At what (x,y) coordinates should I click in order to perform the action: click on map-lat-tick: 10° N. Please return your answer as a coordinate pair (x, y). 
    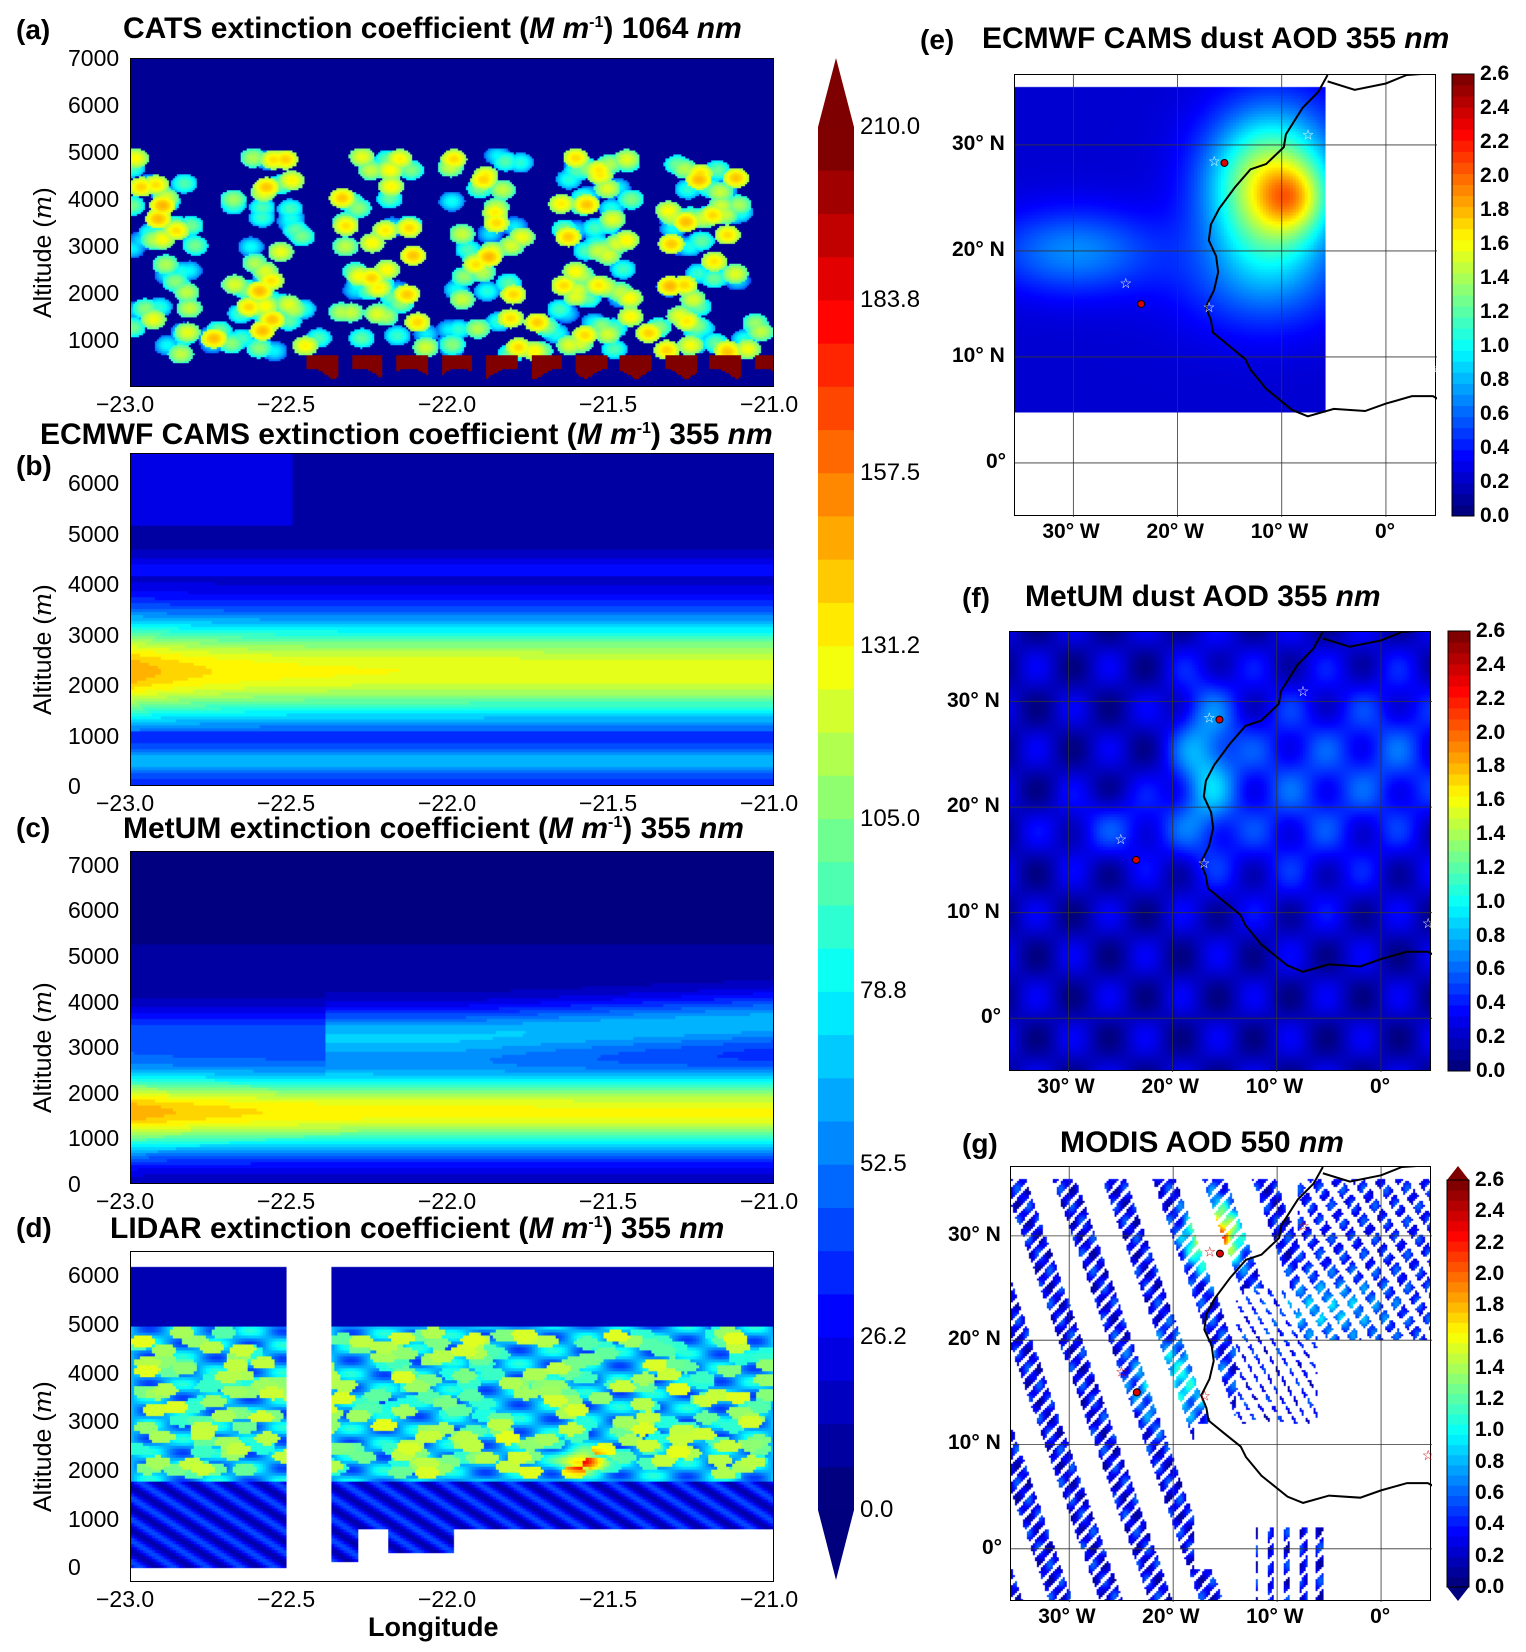
    Looking at the image, I should click on (973, 911).